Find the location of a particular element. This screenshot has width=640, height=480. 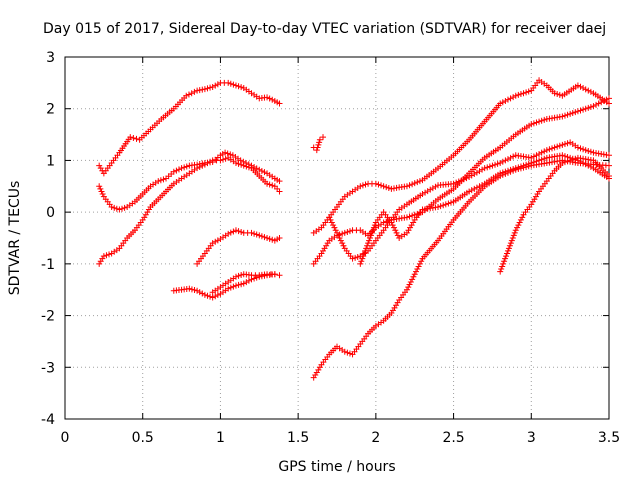

y-tick-label: 2 is located at coordinates (50, 110).